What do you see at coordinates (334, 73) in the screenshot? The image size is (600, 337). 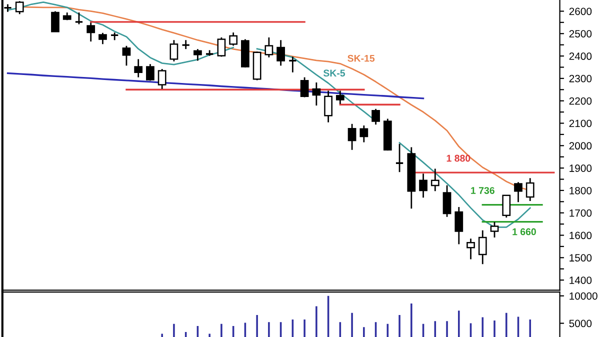 I see `series-label: SK-5` at bounding box center [334, 73].